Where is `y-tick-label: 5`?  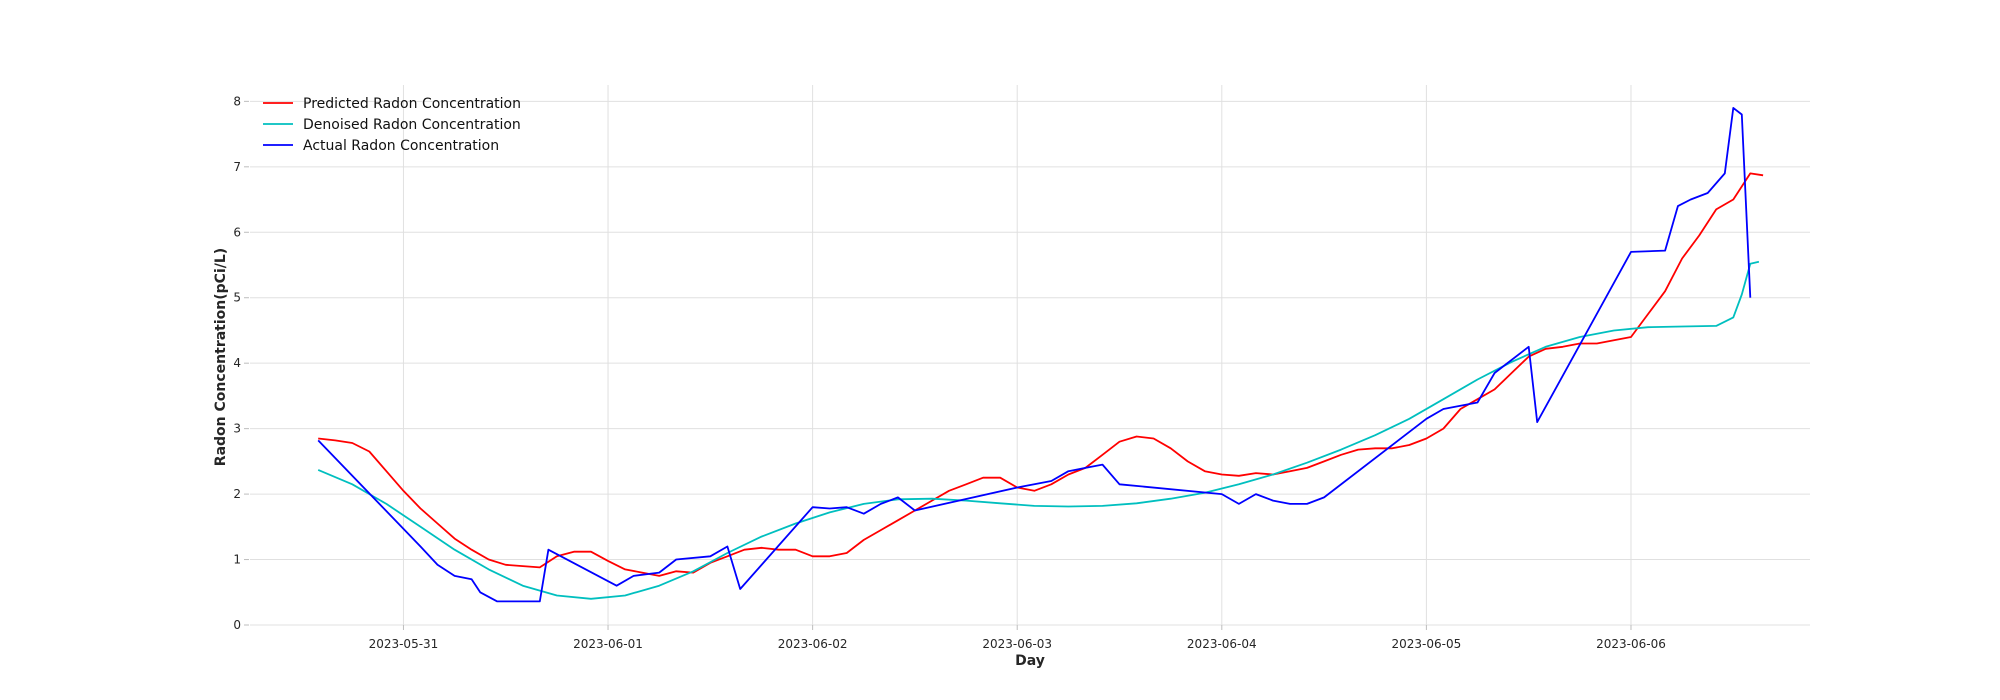
y-tick-label: 5 is located at coordinates (237, 298).